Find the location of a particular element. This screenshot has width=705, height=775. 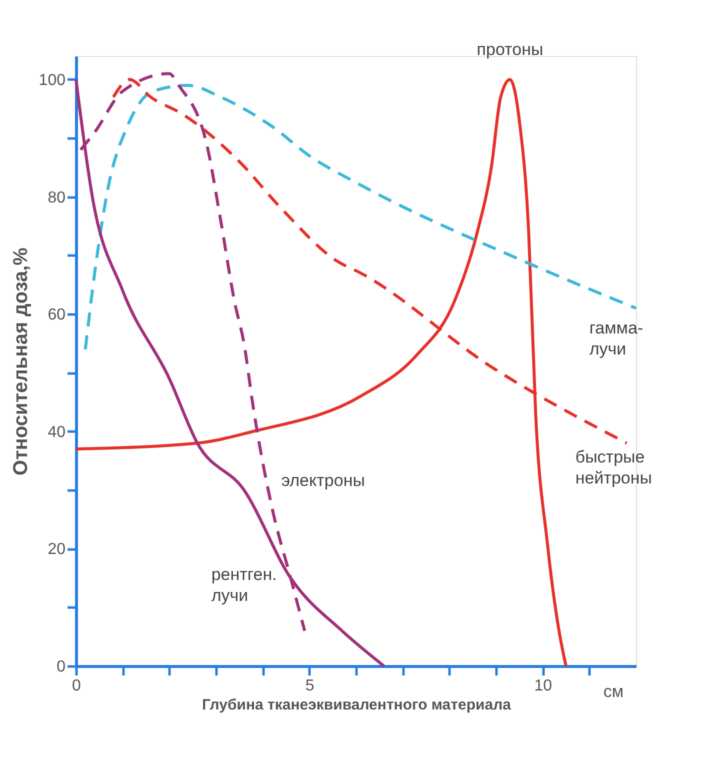

y-tick-label: 0 is located at coordinates (61, 667).